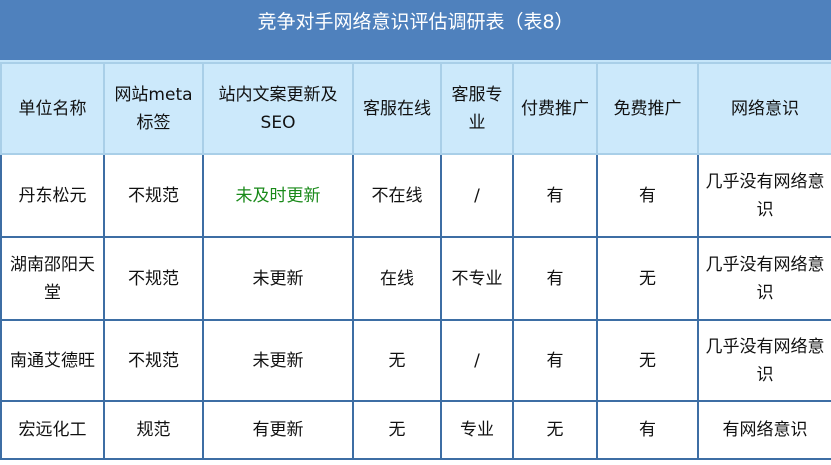 The height and width of the screenshot is (465, 831). Describe the element at coordinates (153, 430) in the screenshot. I see `cell: 规范` at that location.